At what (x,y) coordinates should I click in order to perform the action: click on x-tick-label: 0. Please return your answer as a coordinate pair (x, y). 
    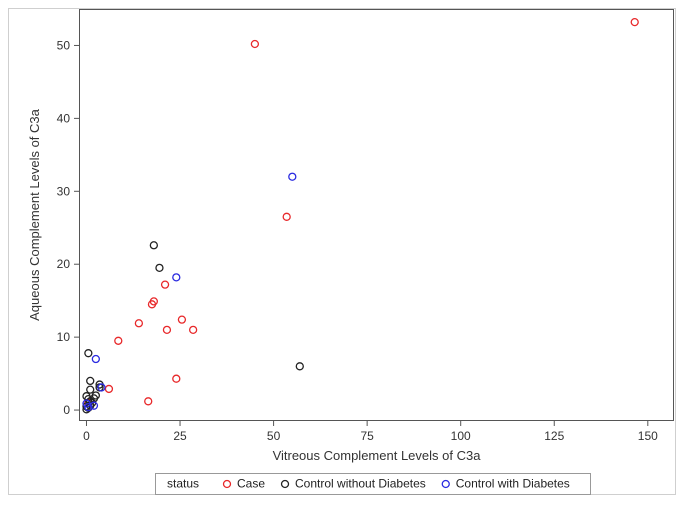
    Looking at the image, I should click on (86, 436).